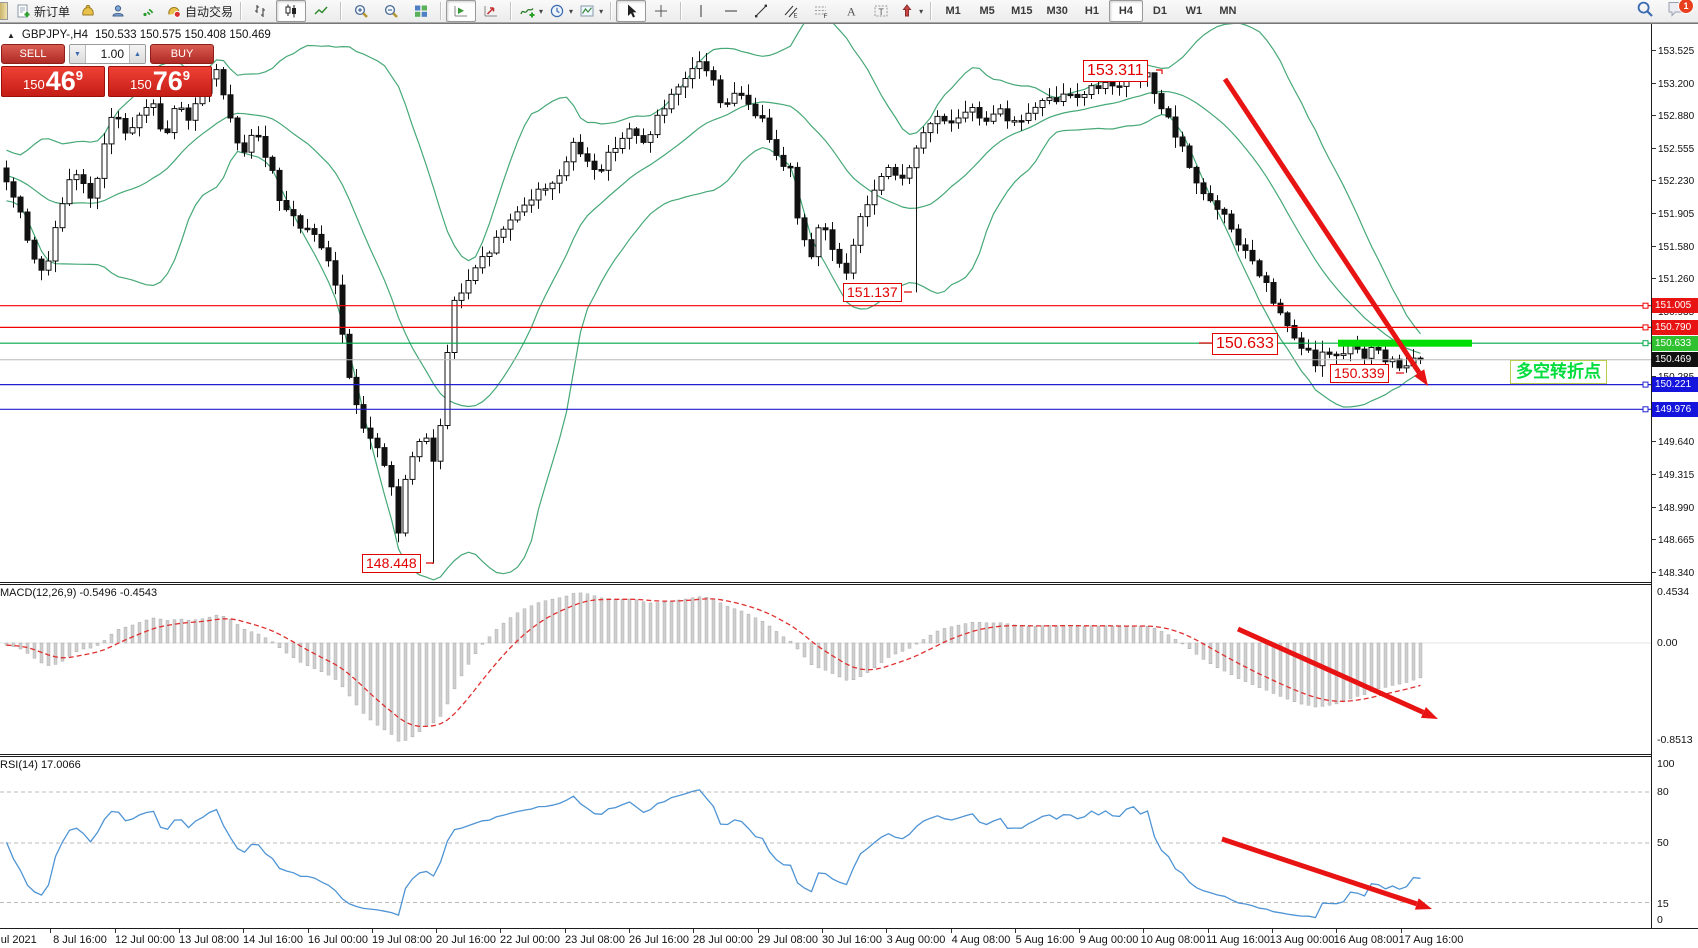 The image size is (1698, 948). I want to click on tf-h1-button: H1, so click(1092, 11).